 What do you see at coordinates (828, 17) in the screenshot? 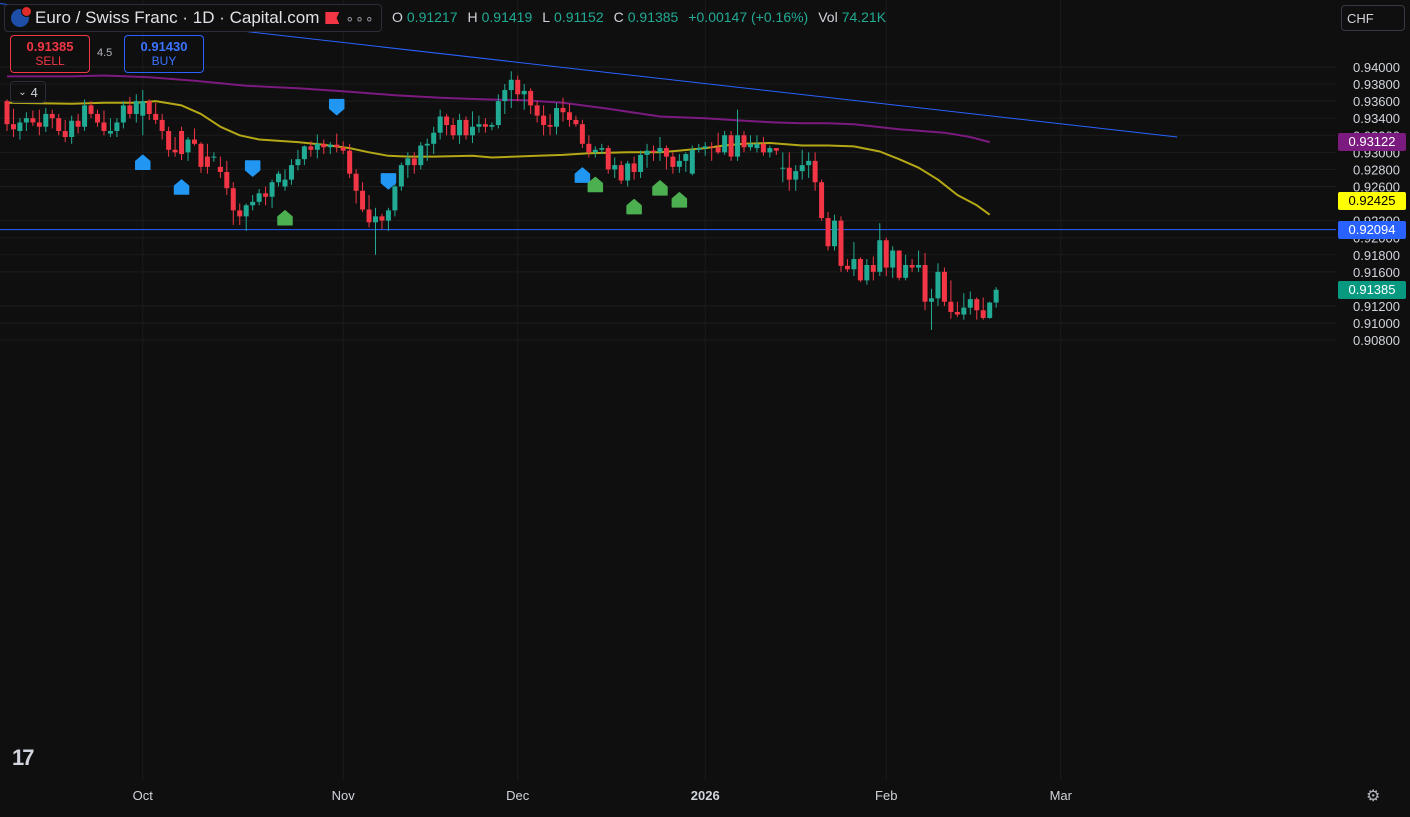
I see `ohlc-key: Vol` at bounding box center [828, 17].